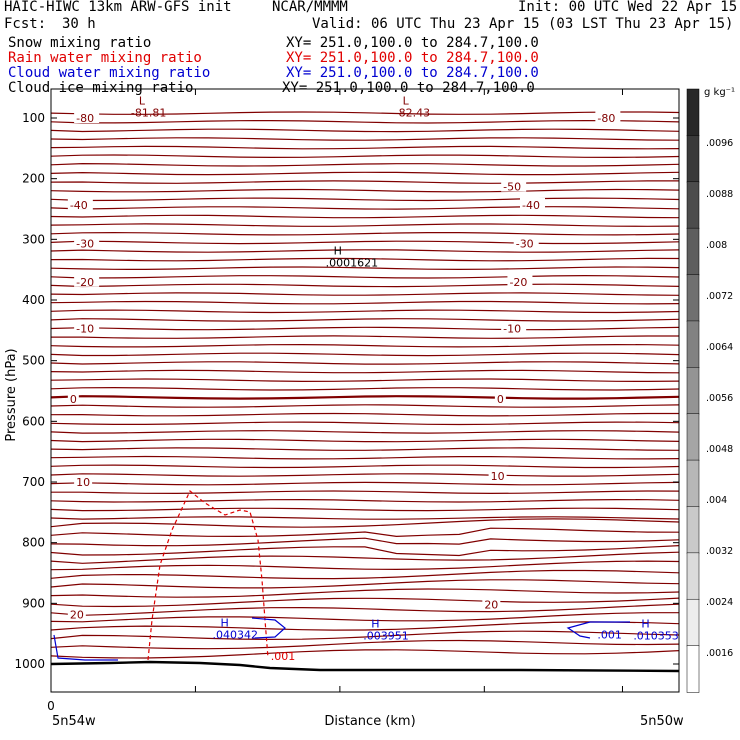  What do you see at coordinates (33, 421) in the screenshot?
I see `y-tick-label: 600` at bounding box center [33, 421].